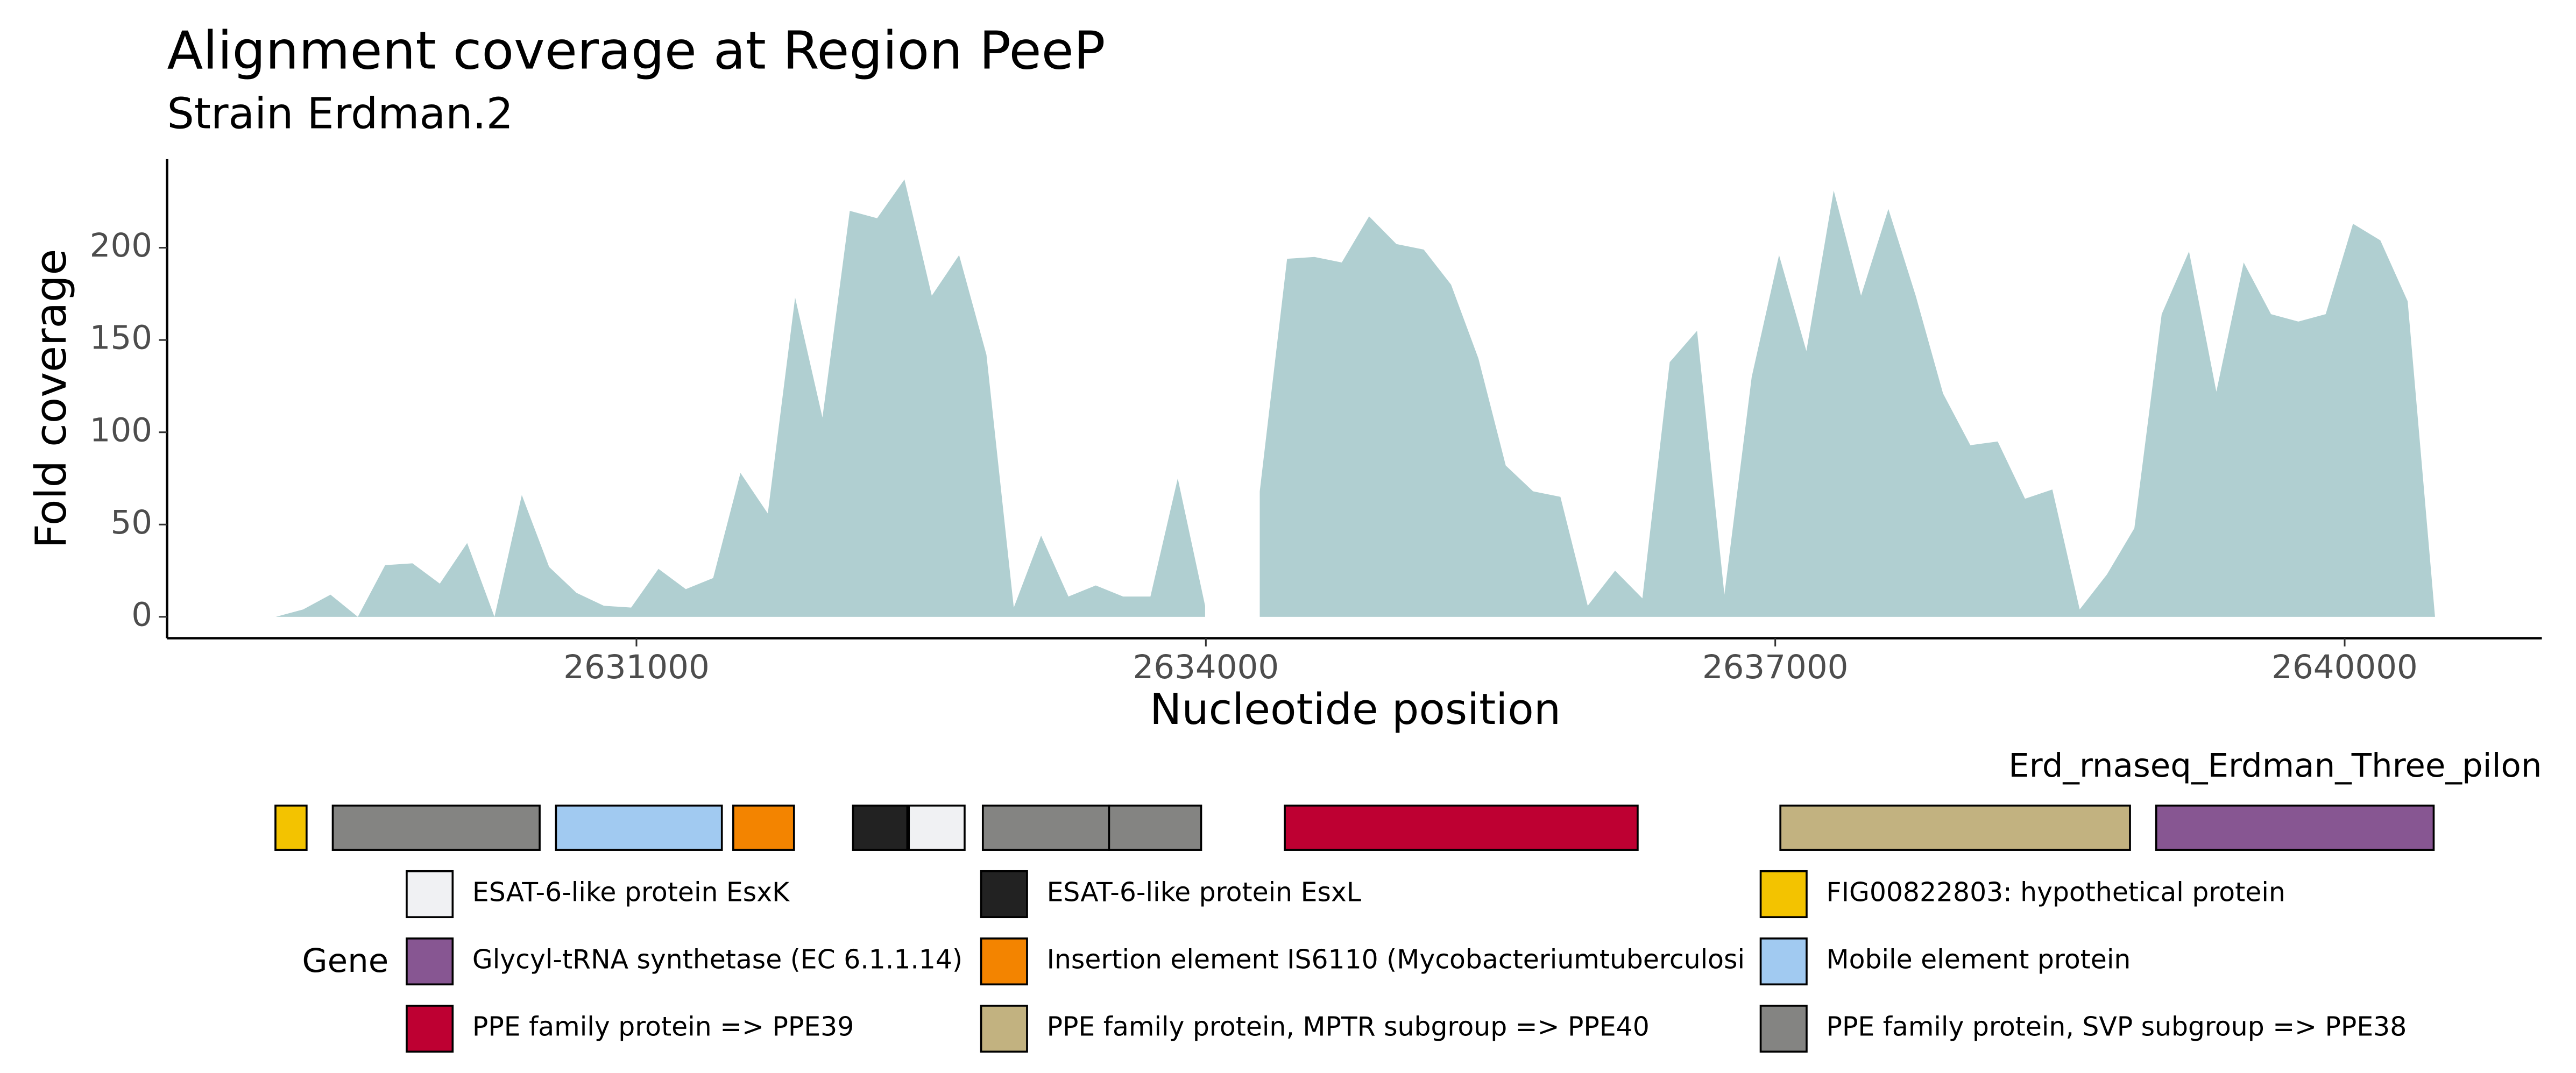 The width and height of the screenshot is (2576, 1073). I want to click on x-tick-label: 2640000, so click(2344, 667).